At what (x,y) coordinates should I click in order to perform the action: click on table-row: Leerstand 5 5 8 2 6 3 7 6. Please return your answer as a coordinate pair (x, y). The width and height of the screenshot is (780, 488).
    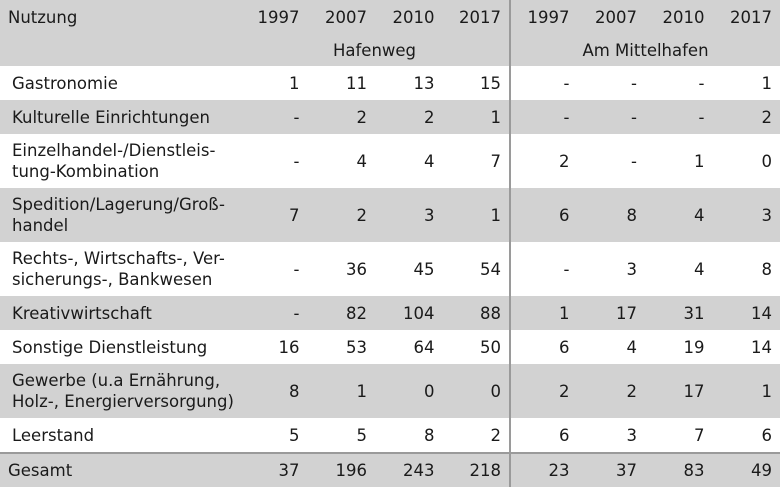
    Looking at the image, I should click on (390, 435).